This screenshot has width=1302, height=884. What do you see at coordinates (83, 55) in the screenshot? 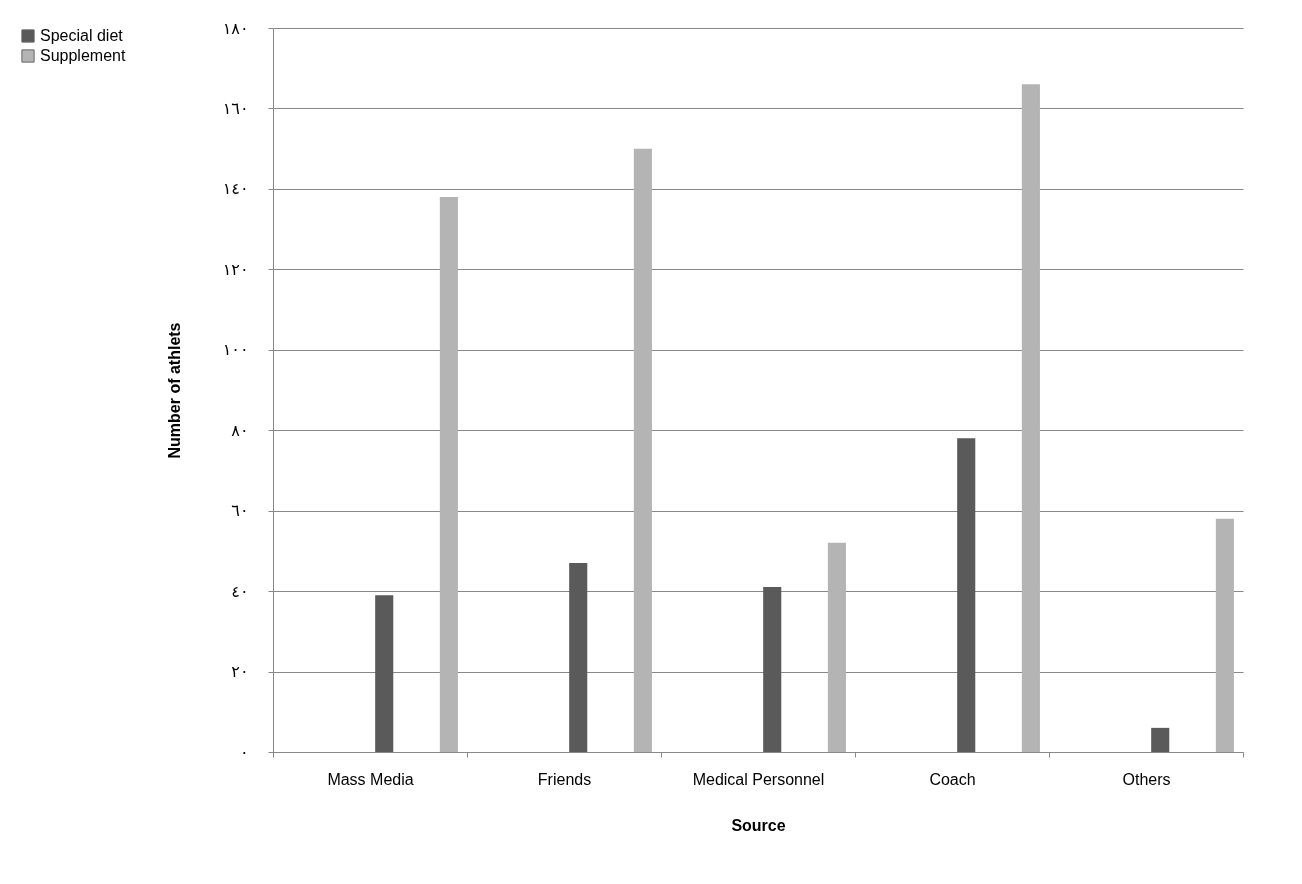
I see `legend-label: Supplement` at bounding box center [83, 55].